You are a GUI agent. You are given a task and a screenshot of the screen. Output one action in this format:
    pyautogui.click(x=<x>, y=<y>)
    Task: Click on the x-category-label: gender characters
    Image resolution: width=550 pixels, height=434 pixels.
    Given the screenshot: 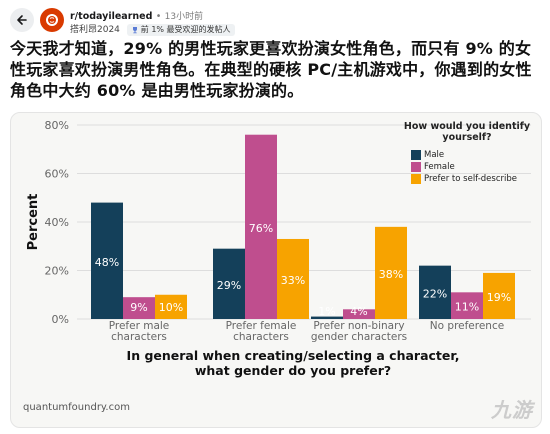 What is the action you would take?
    pyautogui.click(x=359, y=337)
    